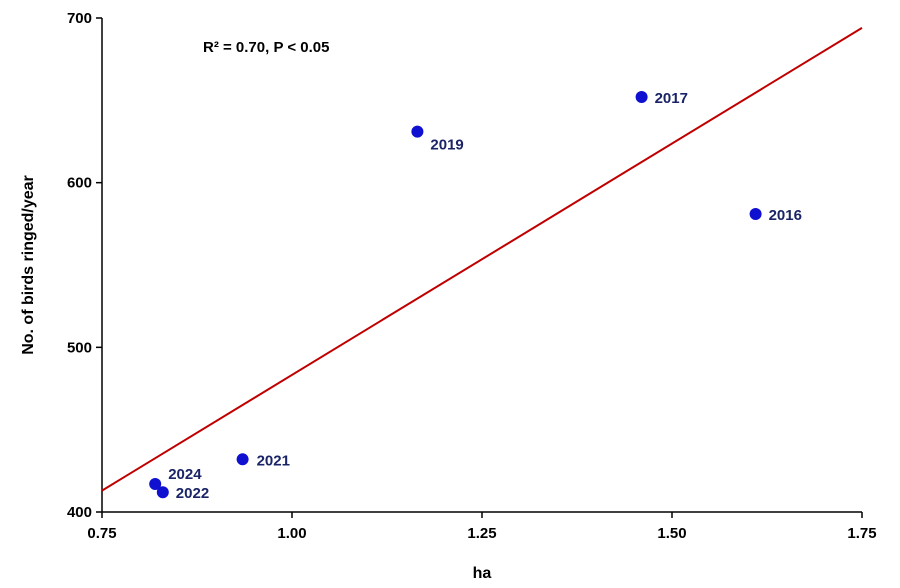  Describe the element at coordinates (482, 573) in the screenshot. I see `x-axis-title: ha` at that location.